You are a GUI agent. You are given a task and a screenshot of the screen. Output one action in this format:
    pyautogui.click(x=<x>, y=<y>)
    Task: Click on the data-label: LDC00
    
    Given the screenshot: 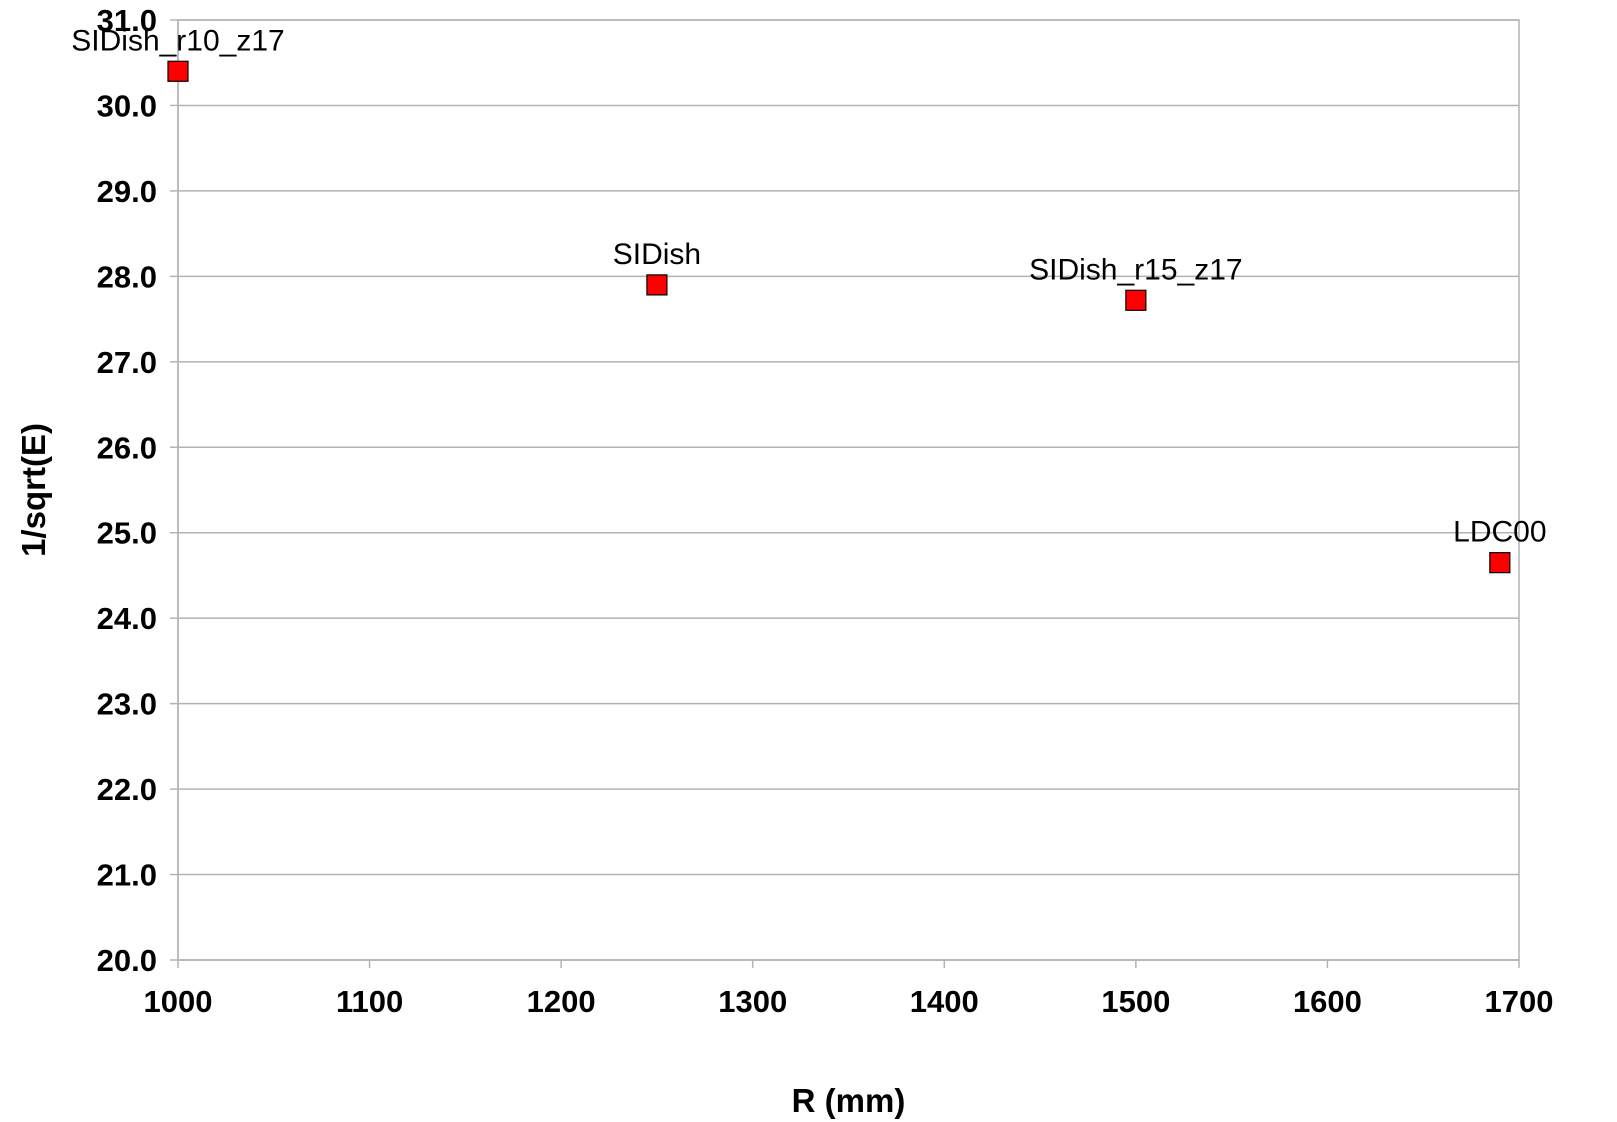 What is the action you would take?
    pyautogui.click(x=1499, y=532)
    